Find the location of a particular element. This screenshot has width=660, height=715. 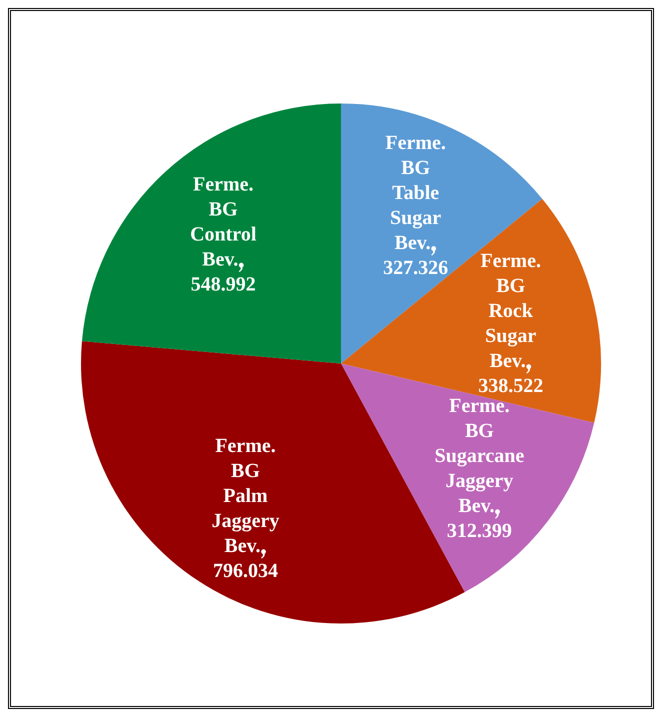

data-label: 796.034 is located at coordinates (245, 571).